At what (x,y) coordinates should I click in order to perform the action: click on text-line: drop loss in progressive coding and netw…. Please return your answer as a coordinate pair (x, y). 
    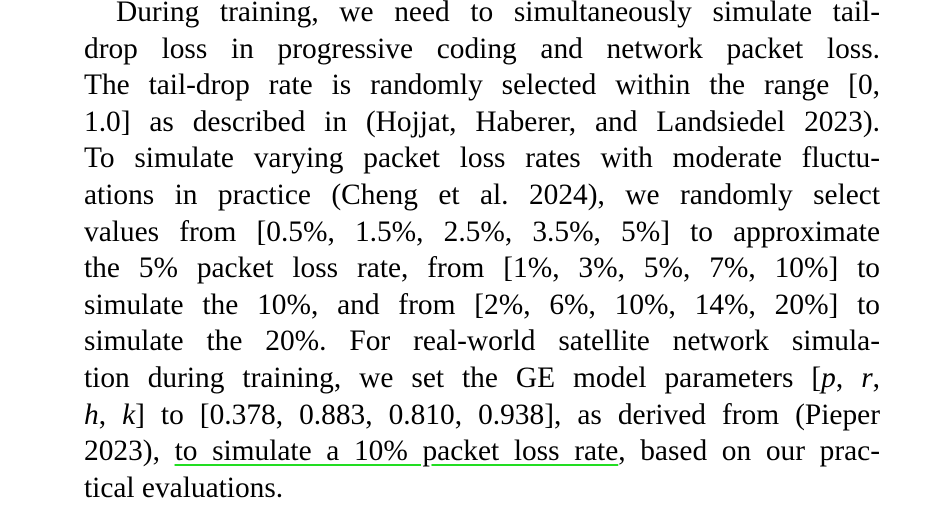
    Looking at the image, I should click on (482, 48).